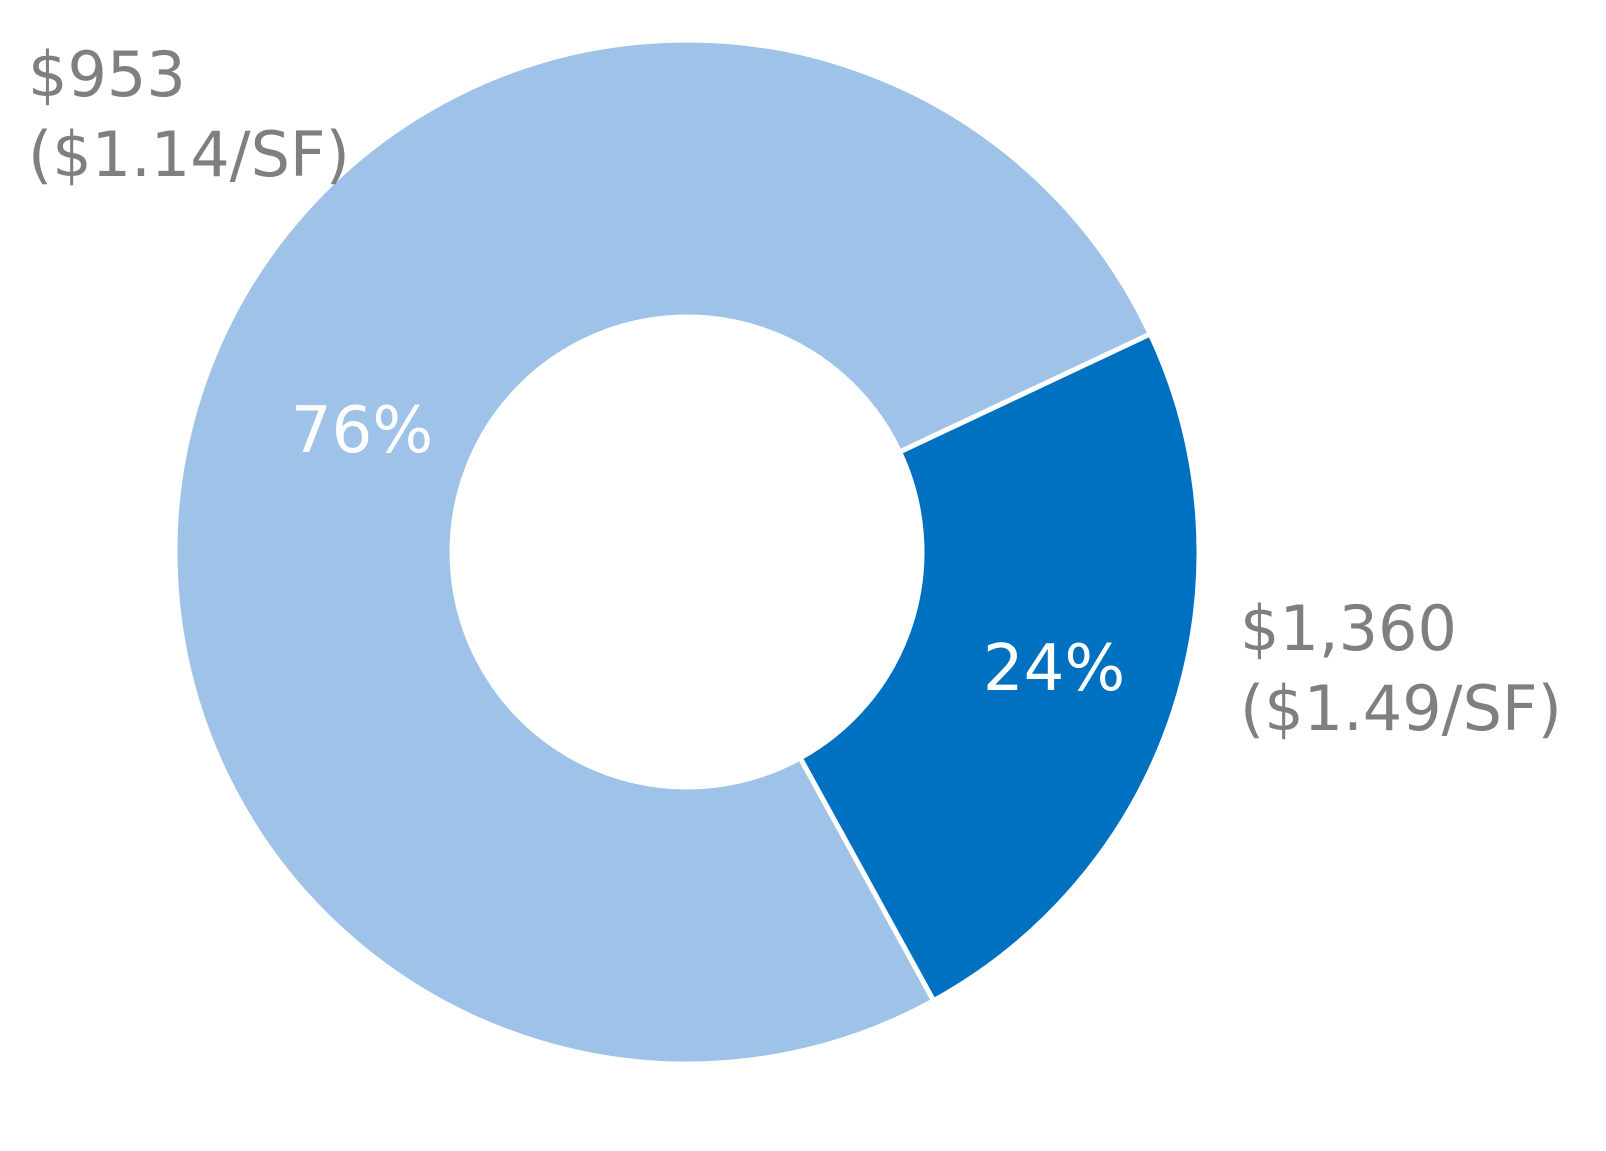 The width and height of the screenshot is (1606, 1151). What do you see at coordinates (1054, 669) in the screenshot?
I see `slice-percent-label-1: 24%` at bounding box center [1054, 669].